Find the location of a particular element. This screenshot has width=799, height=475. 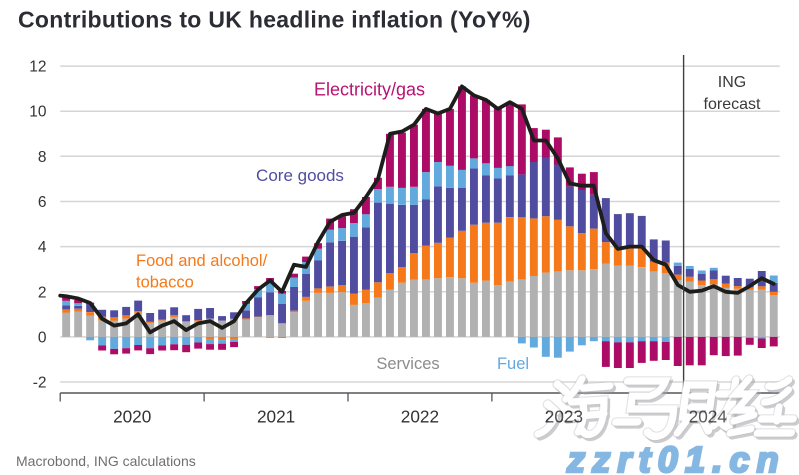

svg-text: 4 is located at coordinates (42, 247).